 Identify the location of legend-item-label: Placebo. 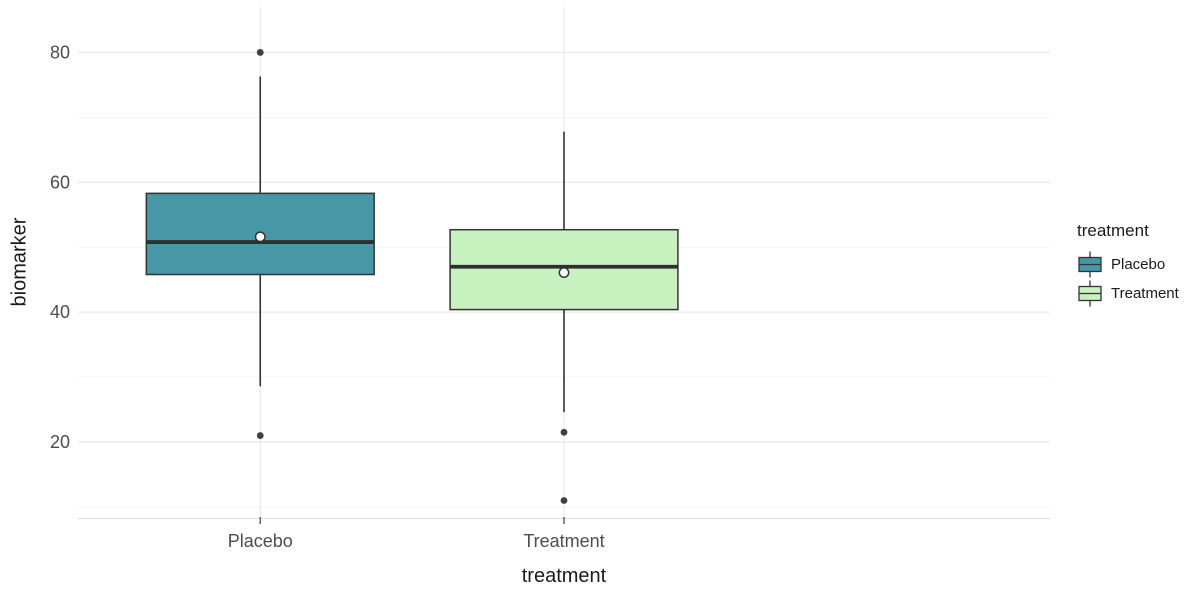
(1138, 264).